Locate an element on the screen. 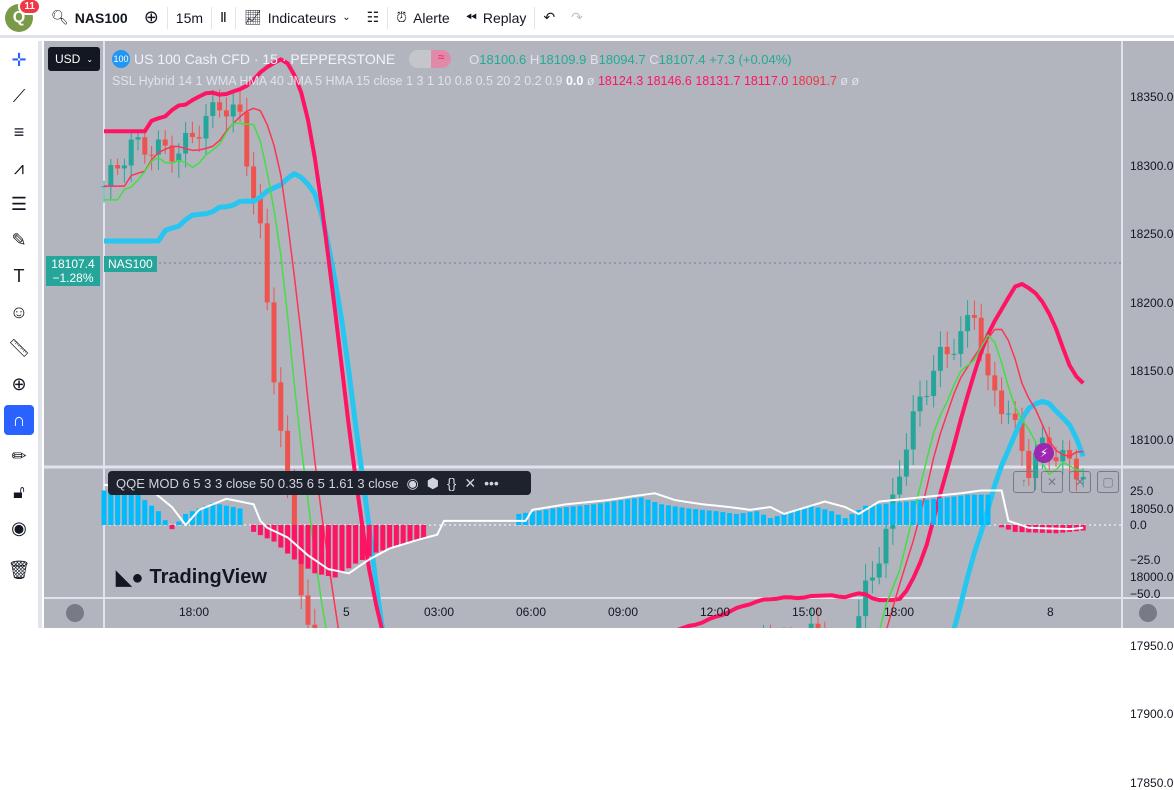  time-tick: 06:00 is located at coordinates (531, 612).